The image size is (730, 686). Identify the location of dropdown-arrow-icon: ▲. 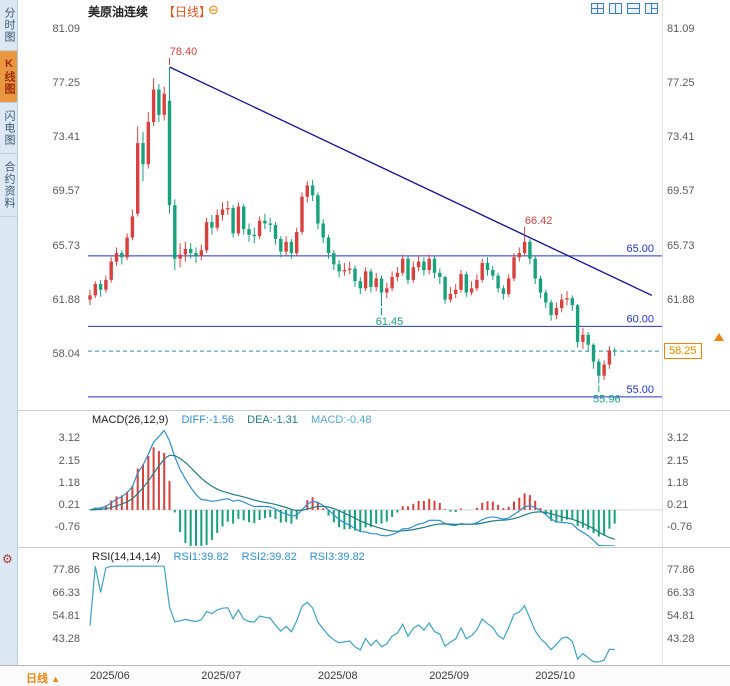
(55, 679).